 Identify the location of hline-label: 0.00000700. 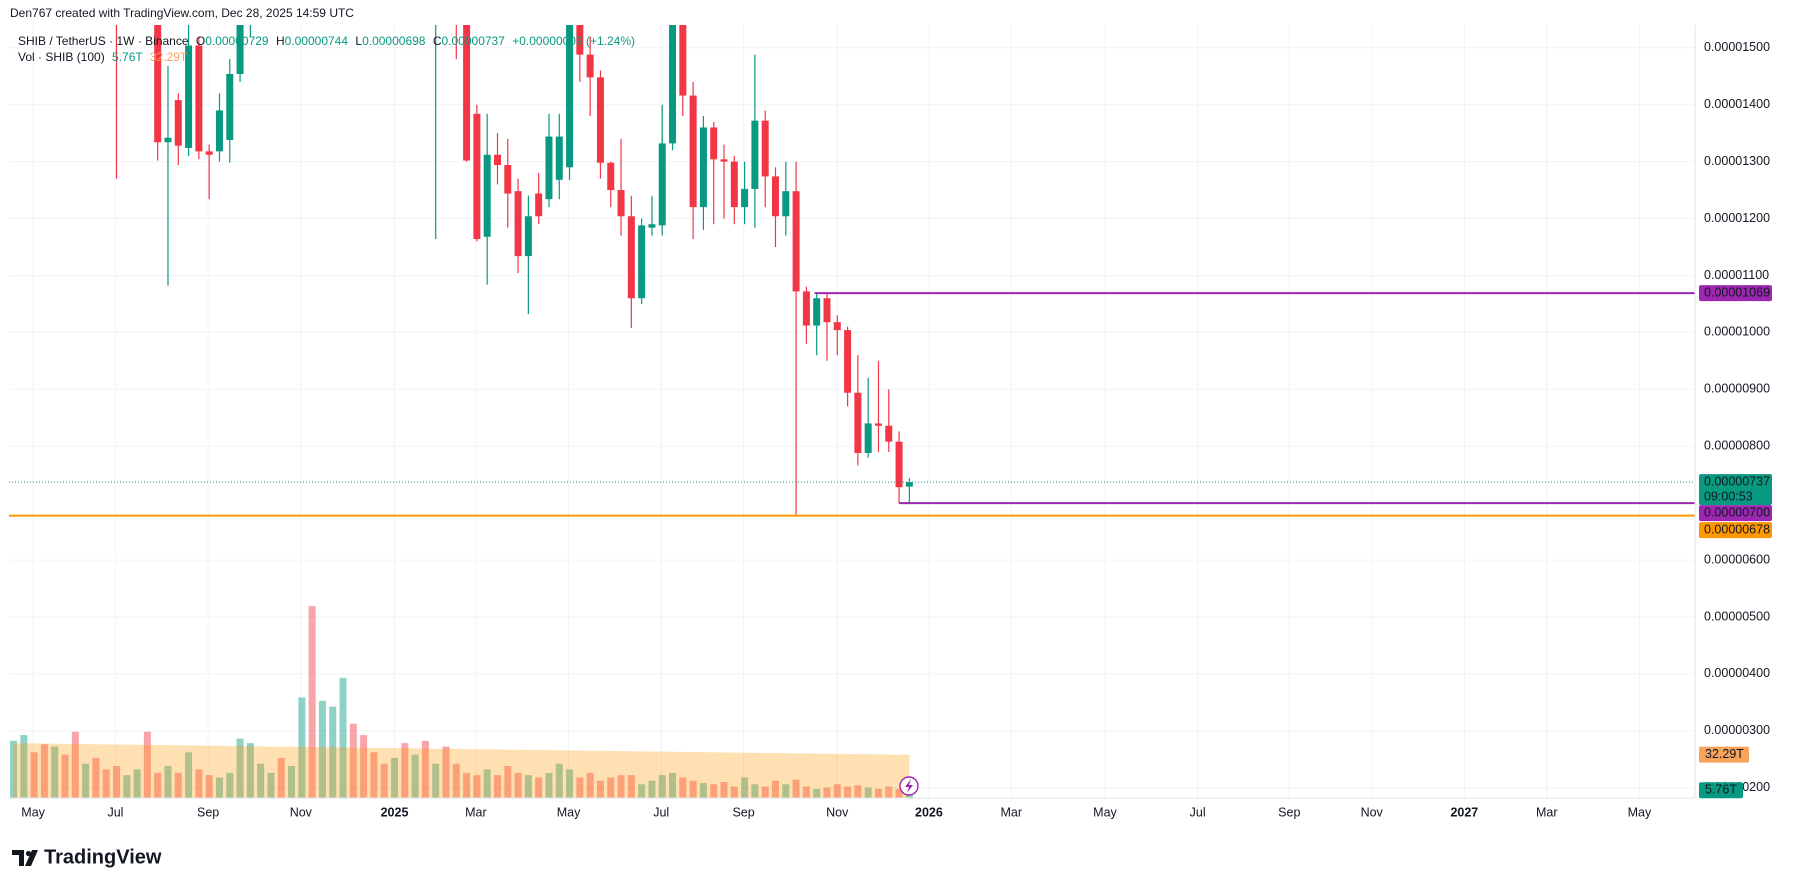
(1737, 512).